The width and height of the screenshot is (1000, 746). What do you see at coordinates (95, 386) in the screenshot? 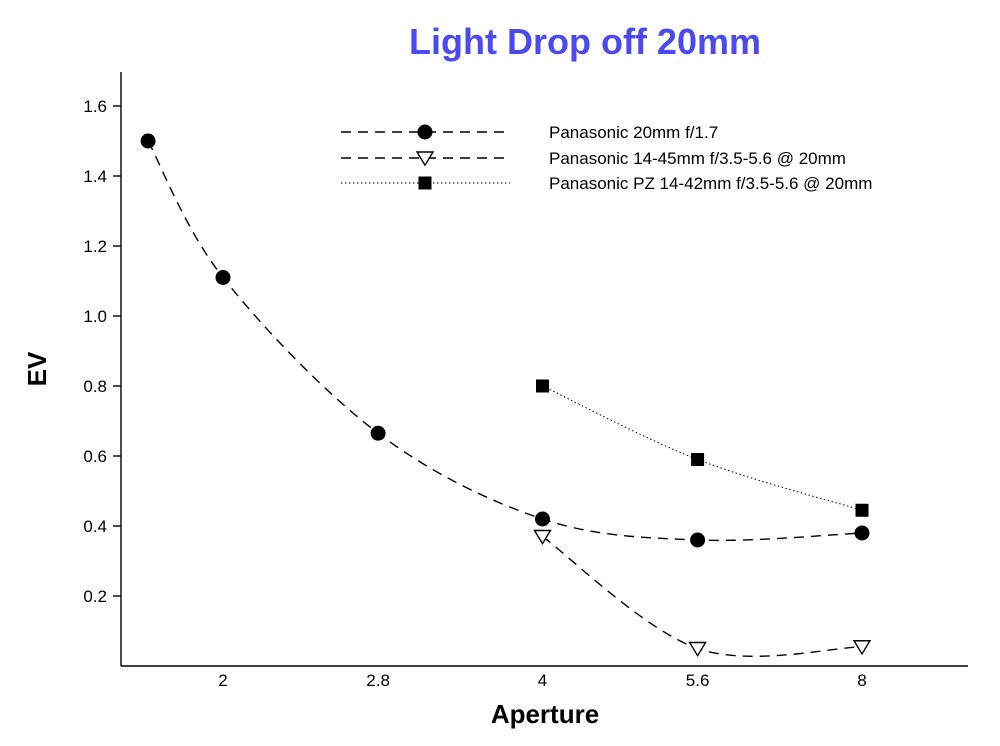
I see `y-tick-label: 0.8` at bounding box center [95, 386].